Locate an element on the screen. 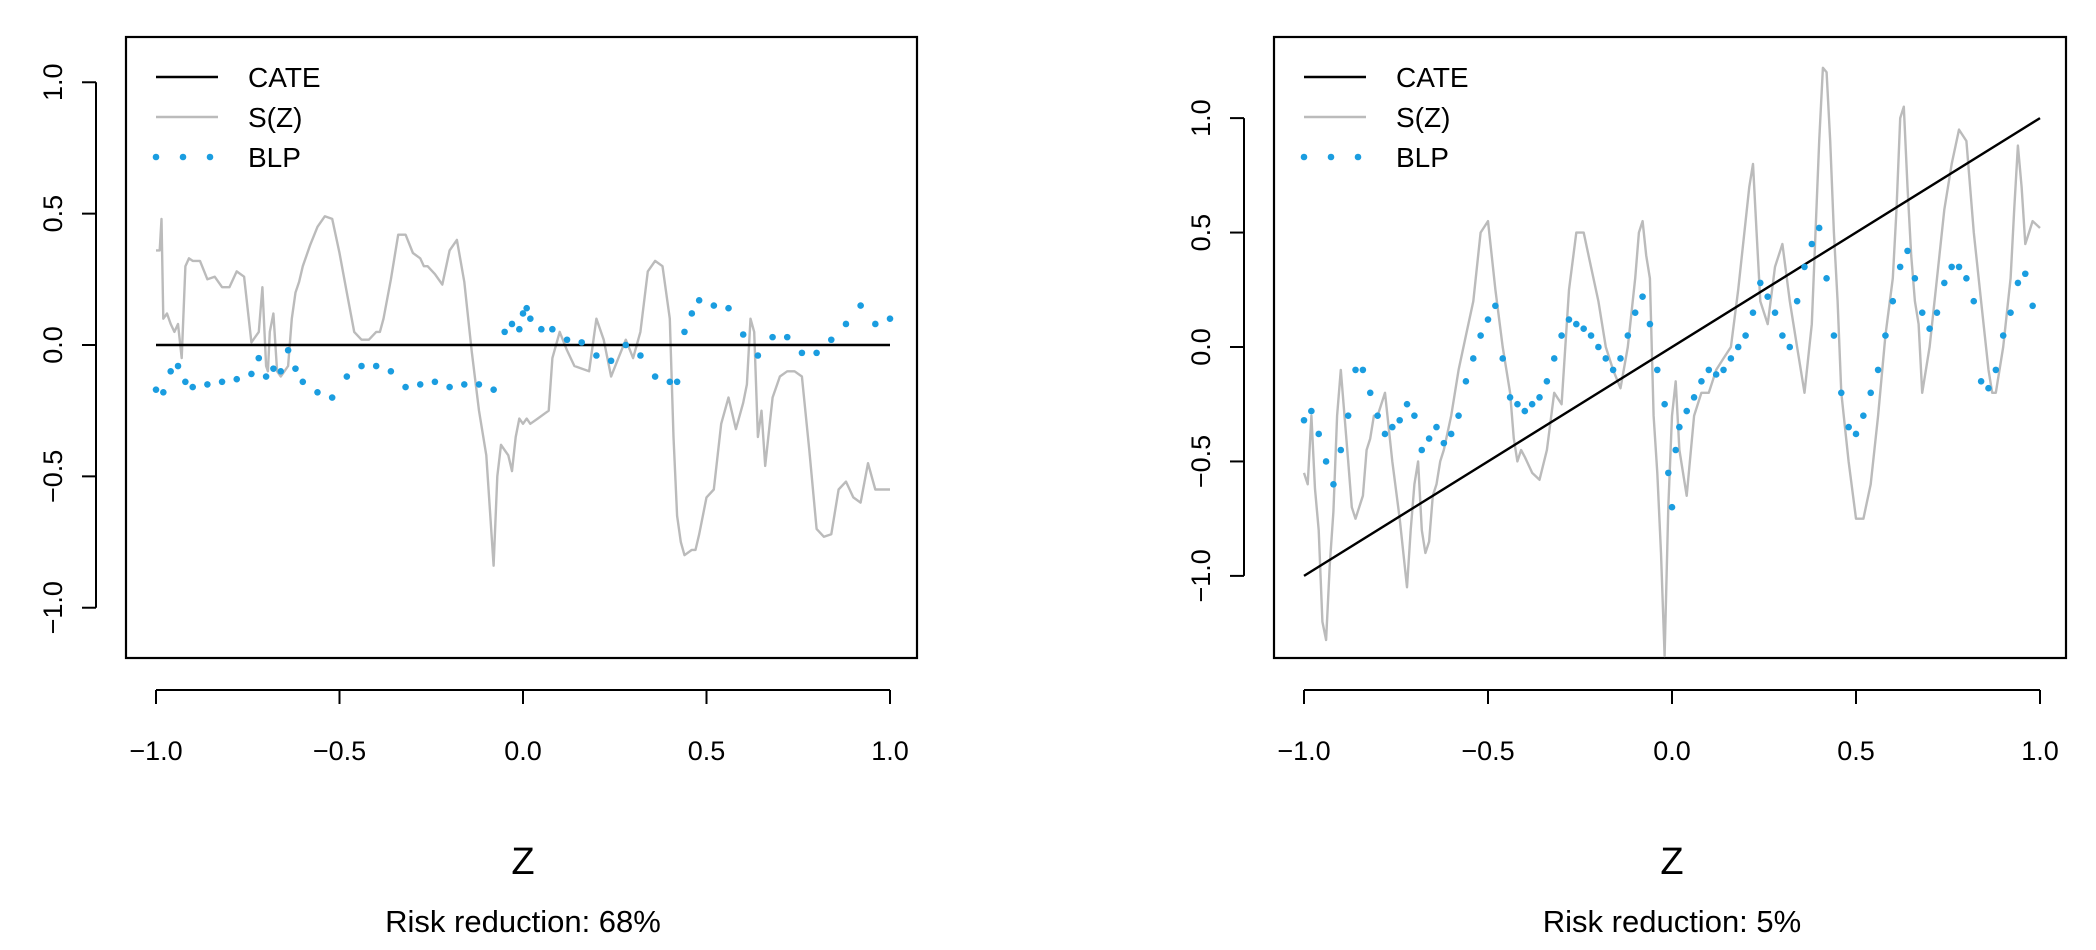  legend-label: BLP is located at coordinates (1422, 157).